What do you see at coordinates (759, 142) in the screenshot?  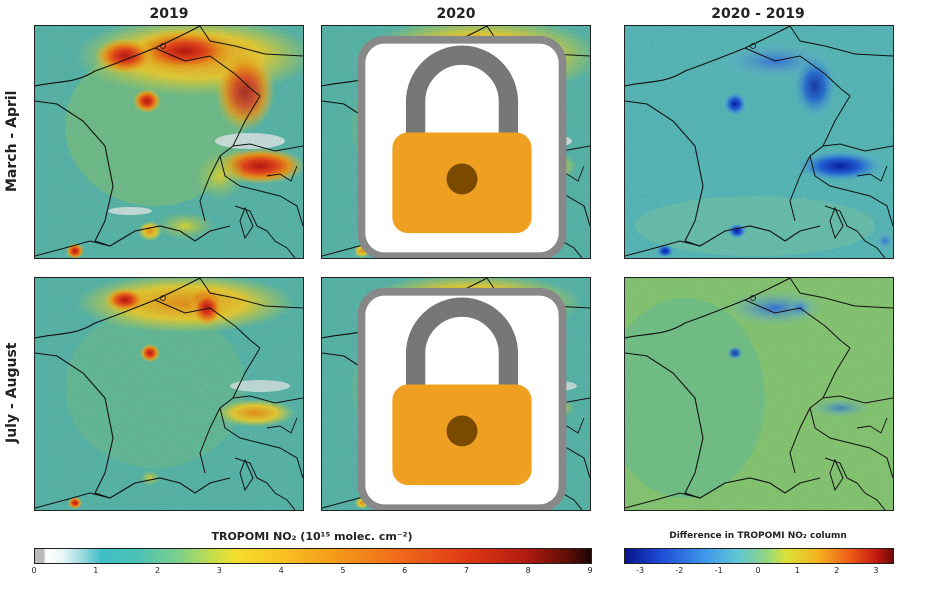 I see `map-difference-march-april` at bounding box center [759, 142].